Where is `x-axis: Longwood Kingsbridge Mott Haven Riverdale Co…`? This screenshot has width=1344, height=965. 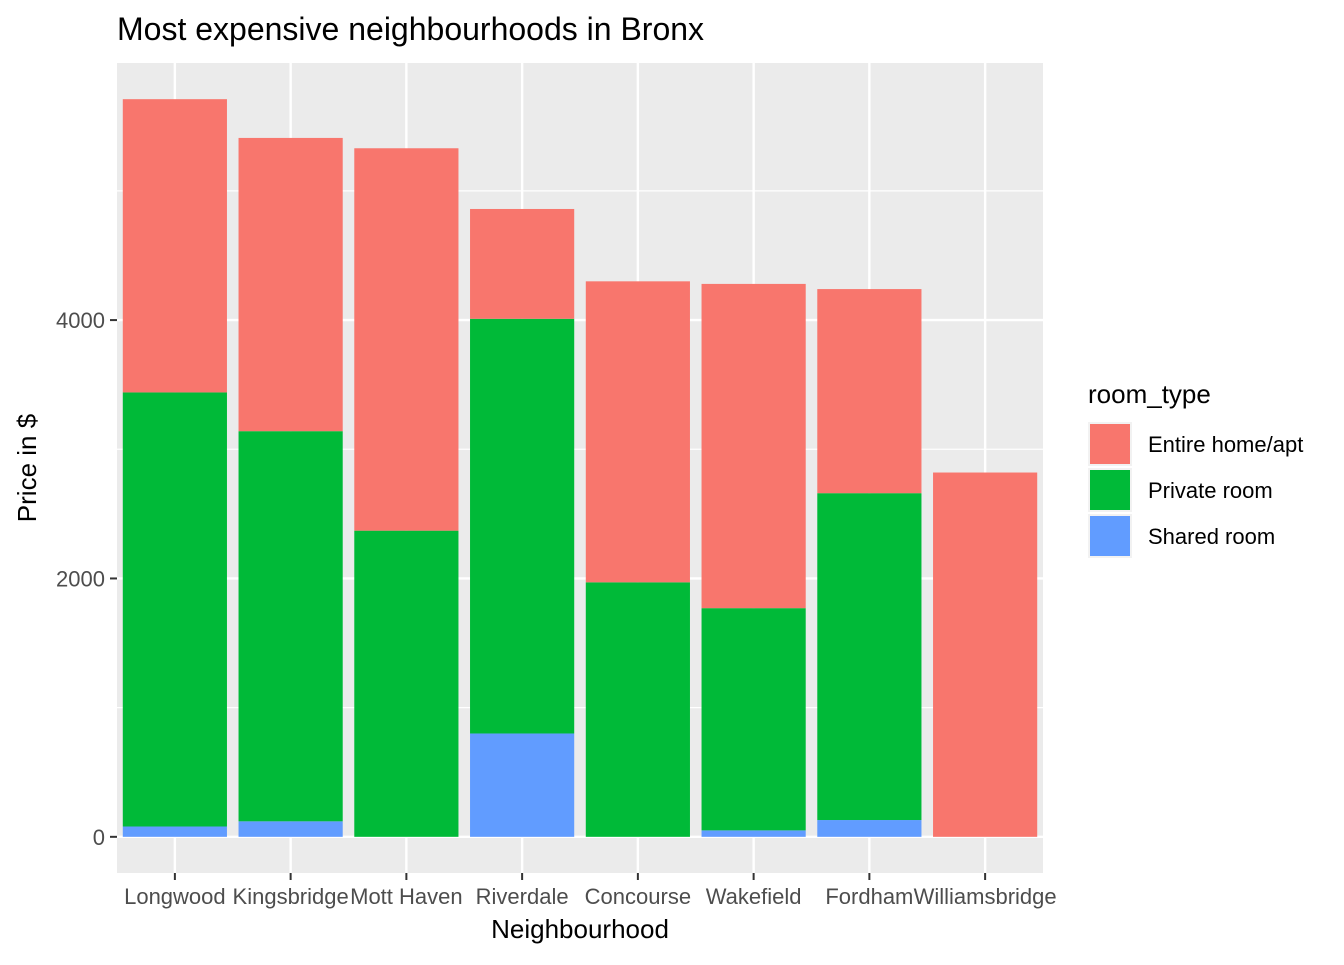 x-axis: Longwood Kingsbridge Mott Haven Riverdale Co… is located at coordinates (590, 891).